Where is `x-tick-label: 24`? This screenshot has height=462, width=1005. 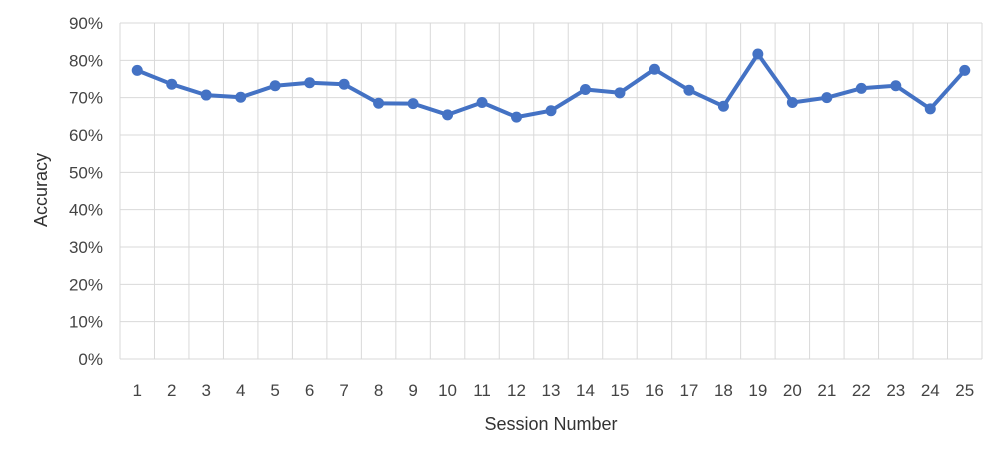
x-tick-label: 24 is located at coordinates (930, 390).